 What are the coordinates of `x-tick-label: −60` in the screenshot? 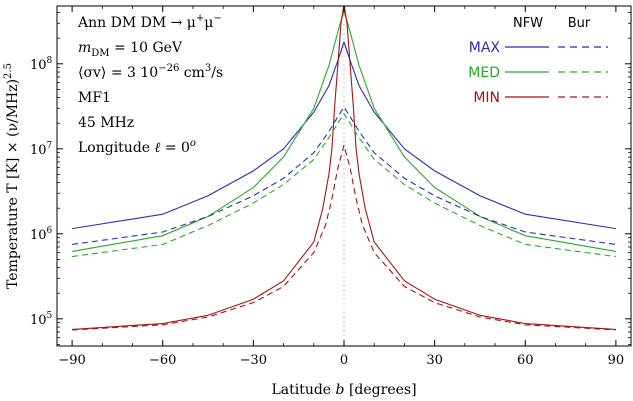 It's located at (162, 360).